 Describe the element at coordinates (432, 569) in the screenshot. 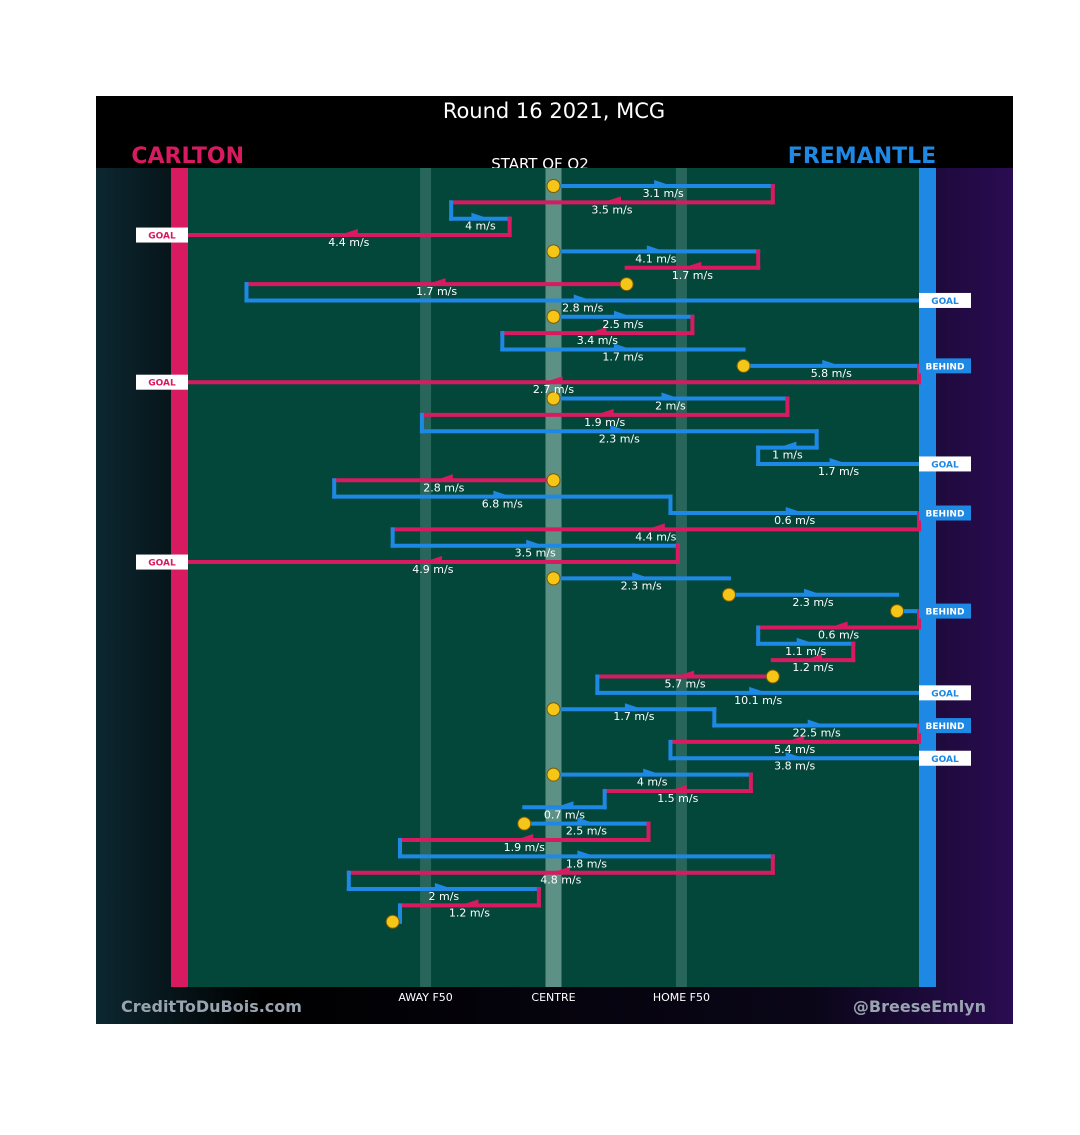

I see `speed-label: 4.9 m/s` at that location.